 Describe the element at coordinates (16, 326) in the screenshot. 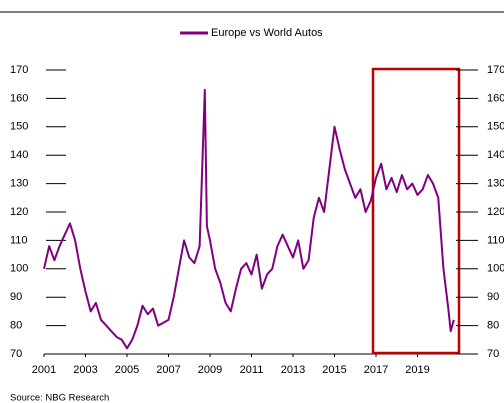

I see `y-tick-label: 80` at that location.